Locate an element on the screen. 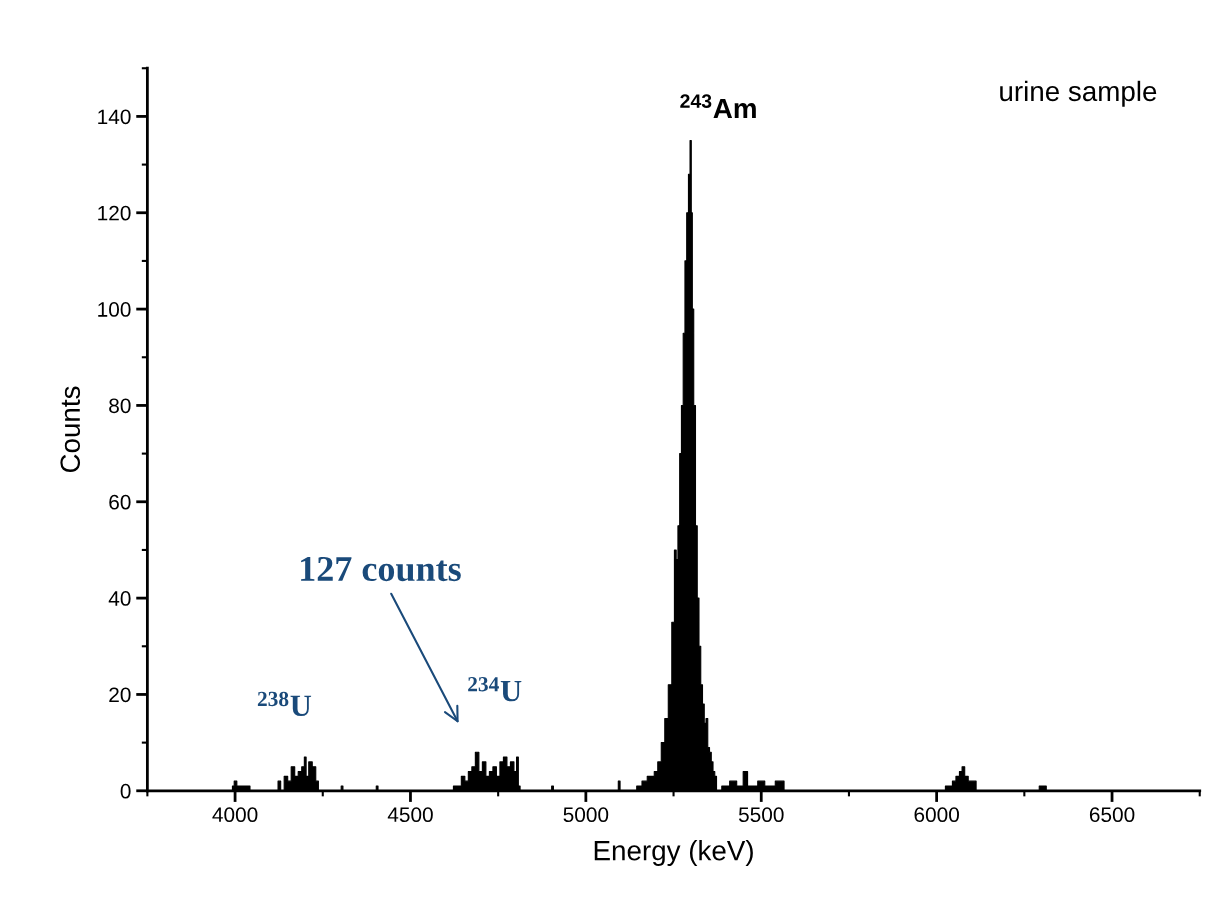 The image size is (1218, 910). annotation: $^{243}$Am is located at coordinates (718, 106).